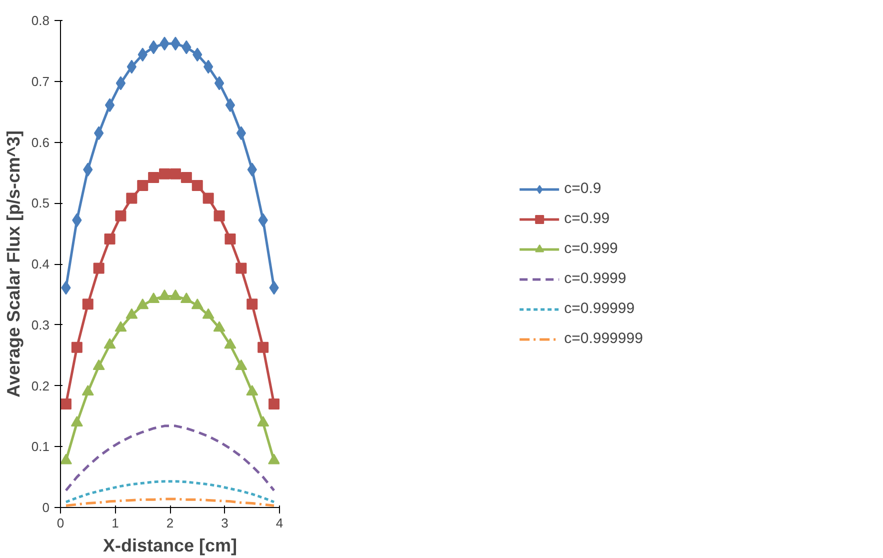 This screenshot has height=558, width=883. Describe the element at coordinates (591, 248) in the screenshot. I see `legend-label: c=0.999` at that location.